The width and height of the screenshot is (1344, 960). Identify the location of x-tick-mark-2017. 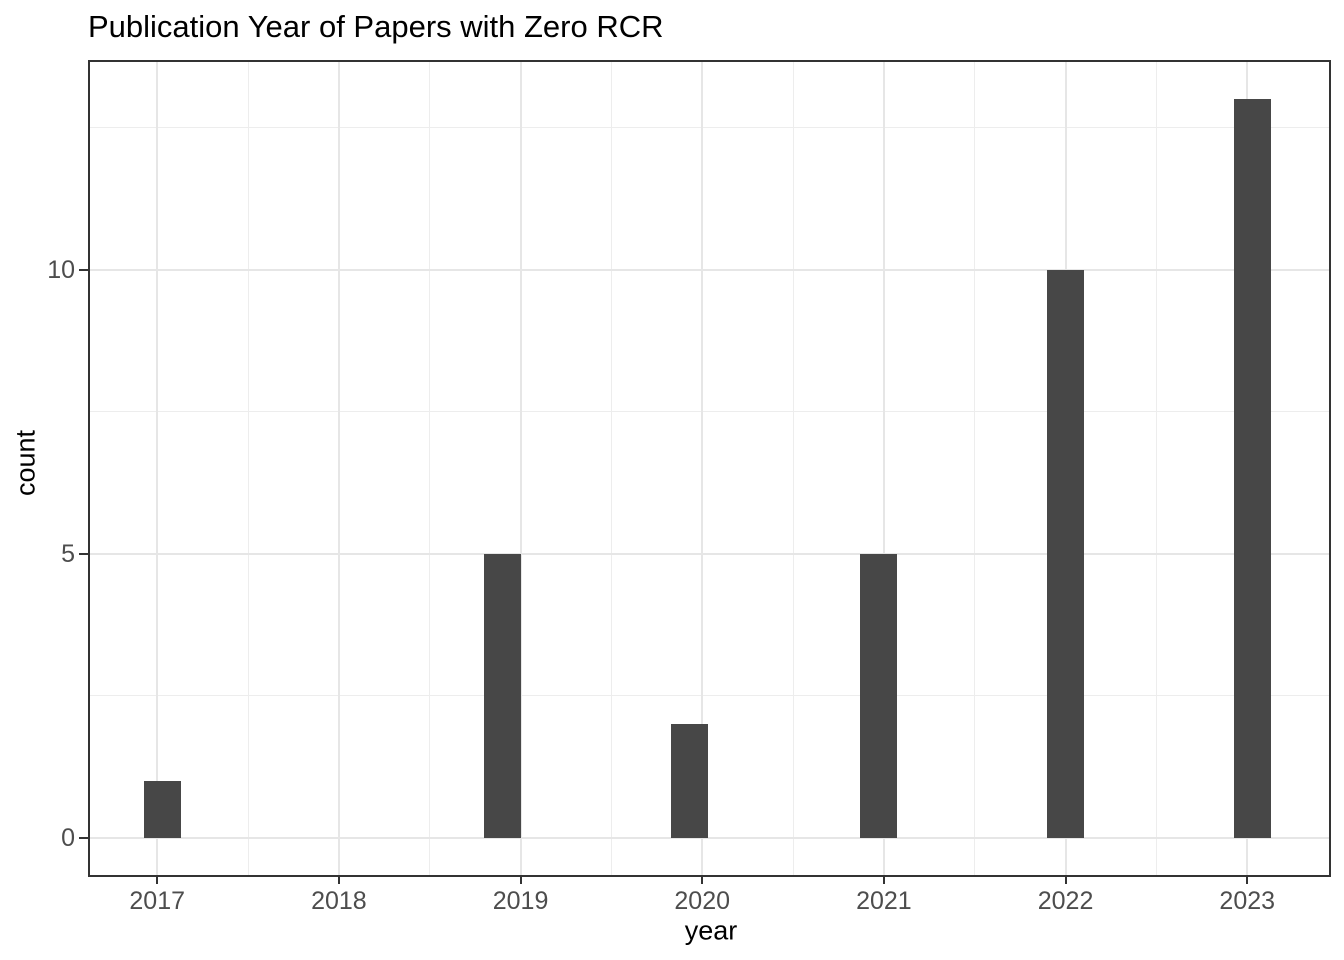
(157, 879).